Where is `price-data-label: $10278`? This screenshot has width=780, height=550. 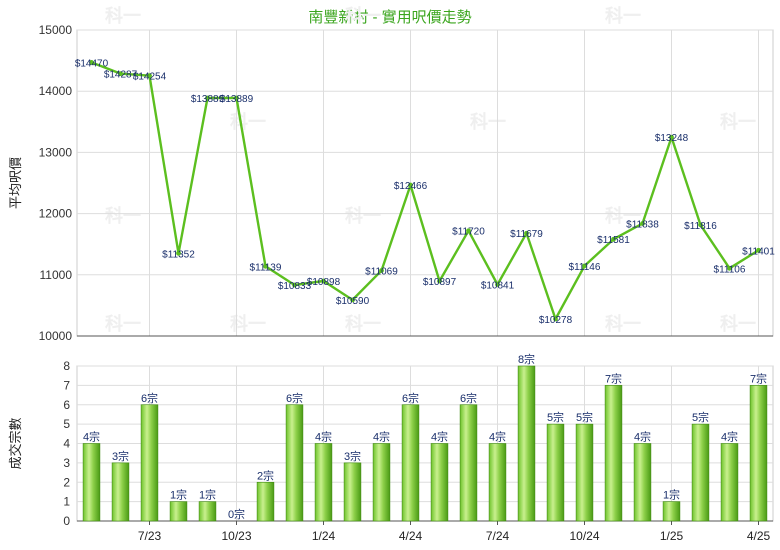 price-data-label: $10278 is located at coordinates (556, 320).